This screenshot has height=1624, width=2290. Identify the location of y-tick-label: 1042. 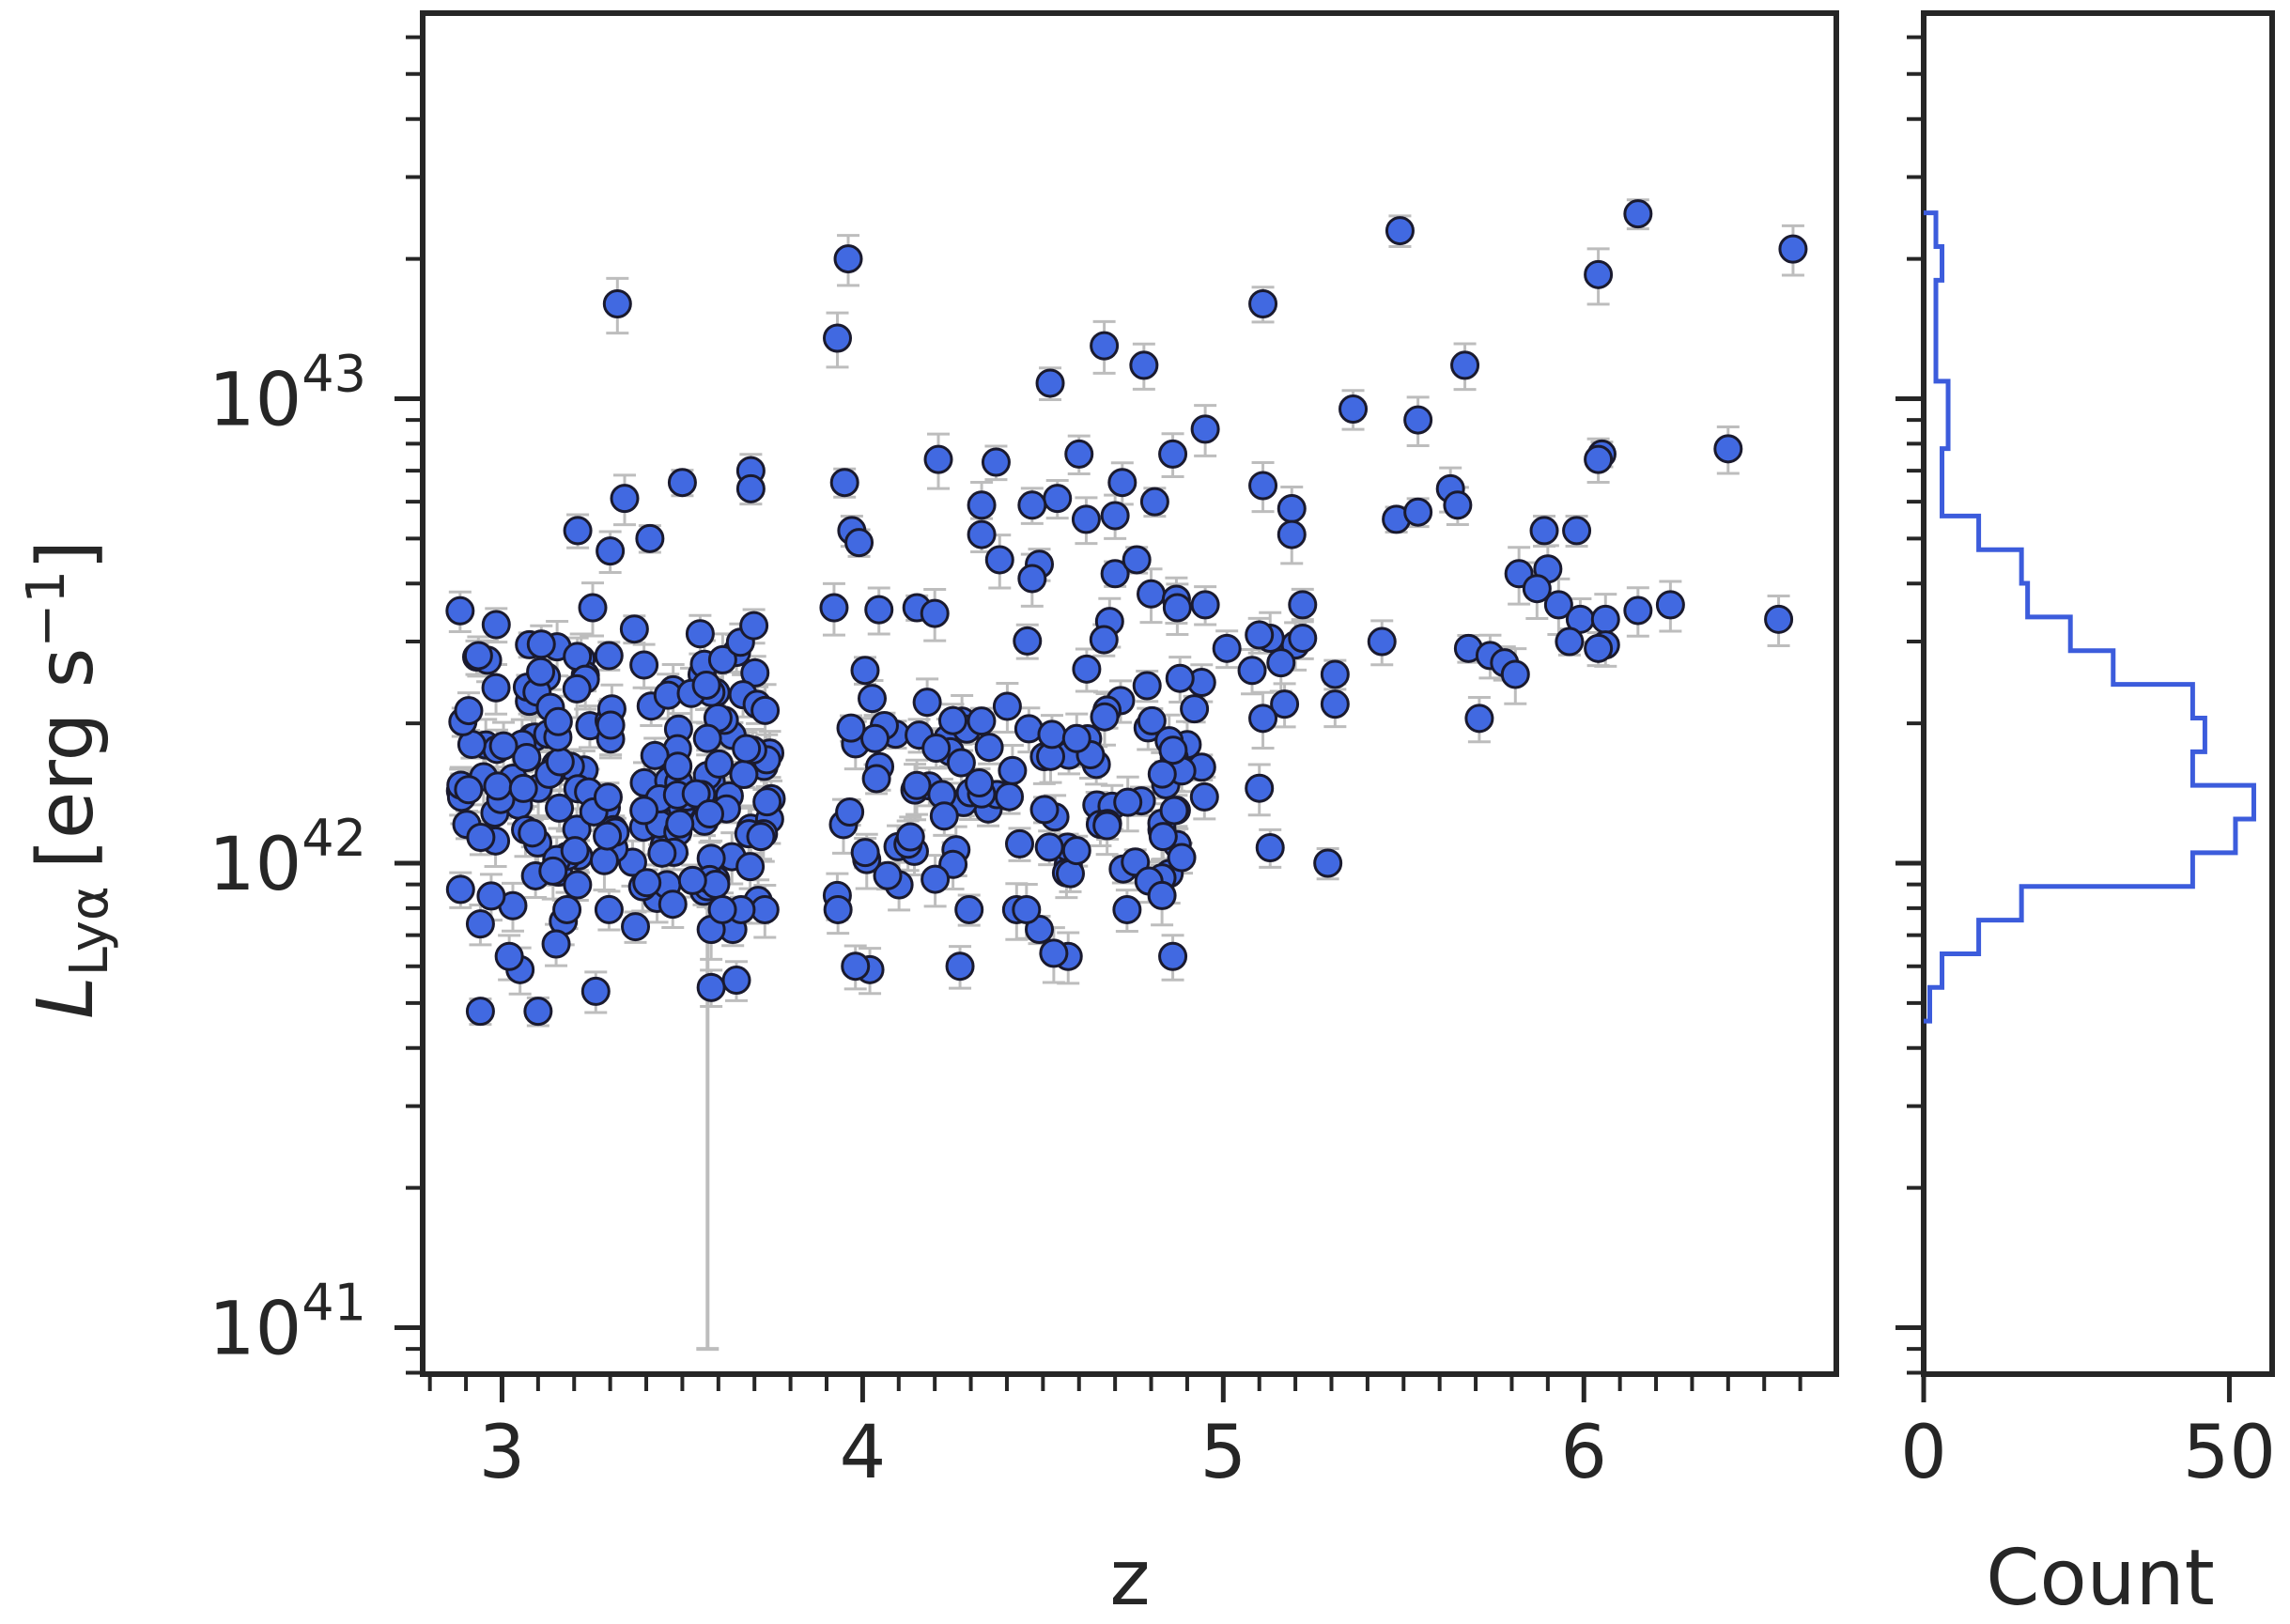
(287, 858).